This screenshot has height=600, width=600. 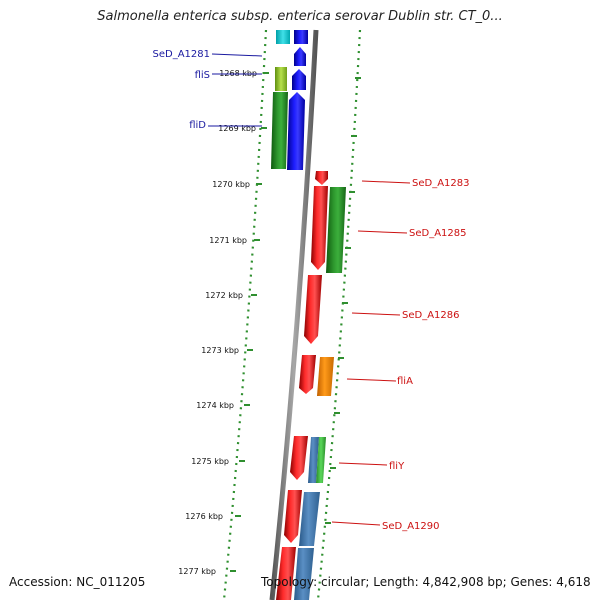 What do you see at coordinates (319, 228) in the screenshot?
I see `gene-arrow-sed-a1285` at bounding box center [319, 228].